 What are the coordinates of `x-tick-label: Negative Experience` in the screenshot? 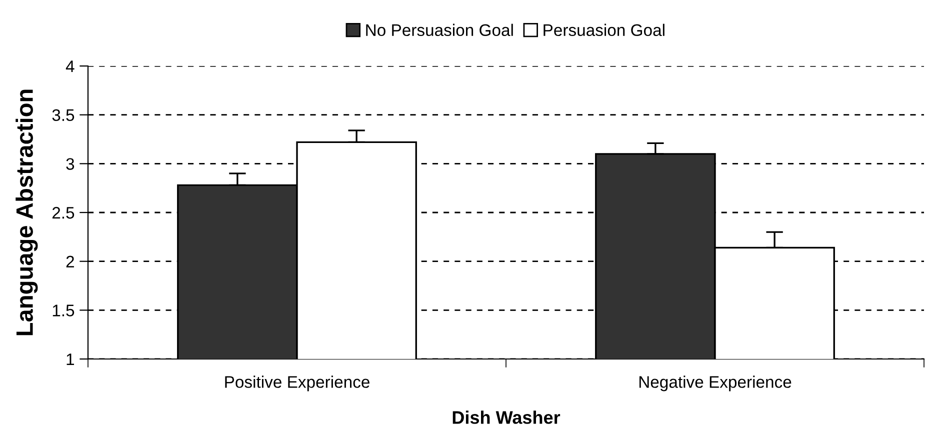 It's located at (715, 384).